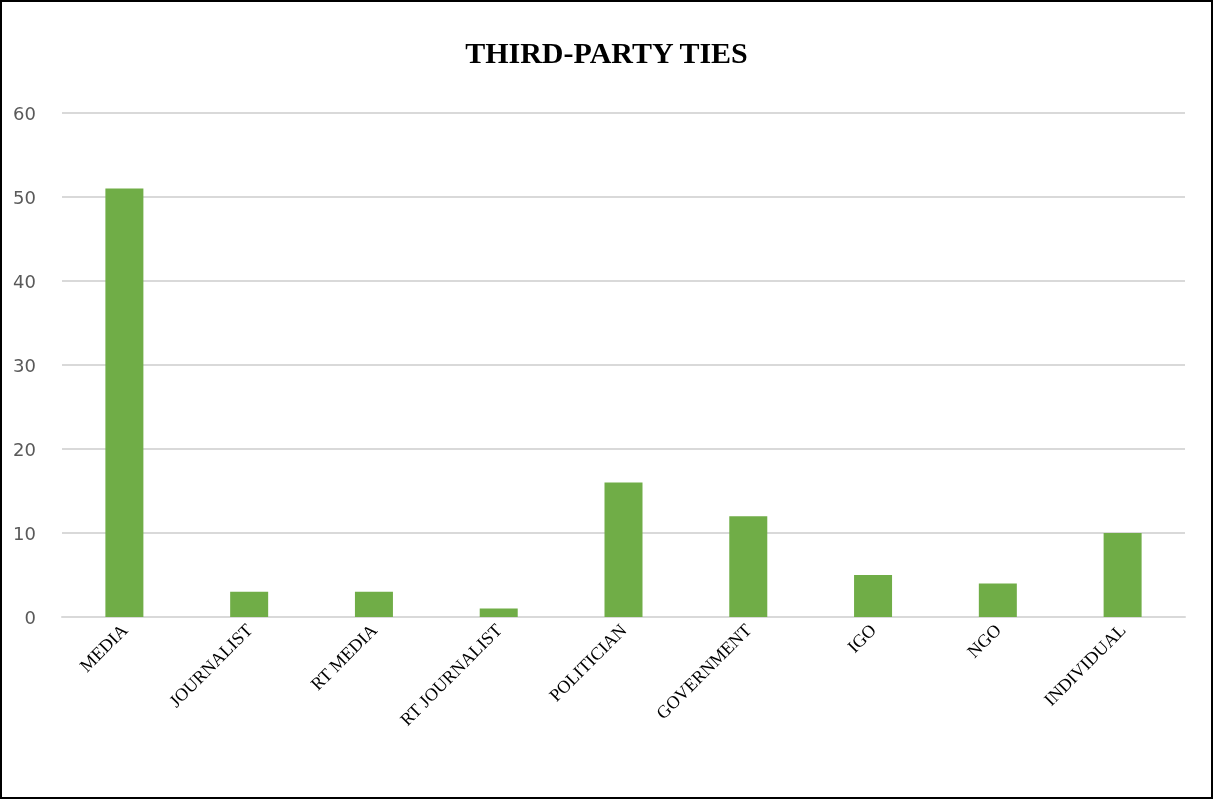  I want to click on y-tick-label: 10, so click(24, 533).